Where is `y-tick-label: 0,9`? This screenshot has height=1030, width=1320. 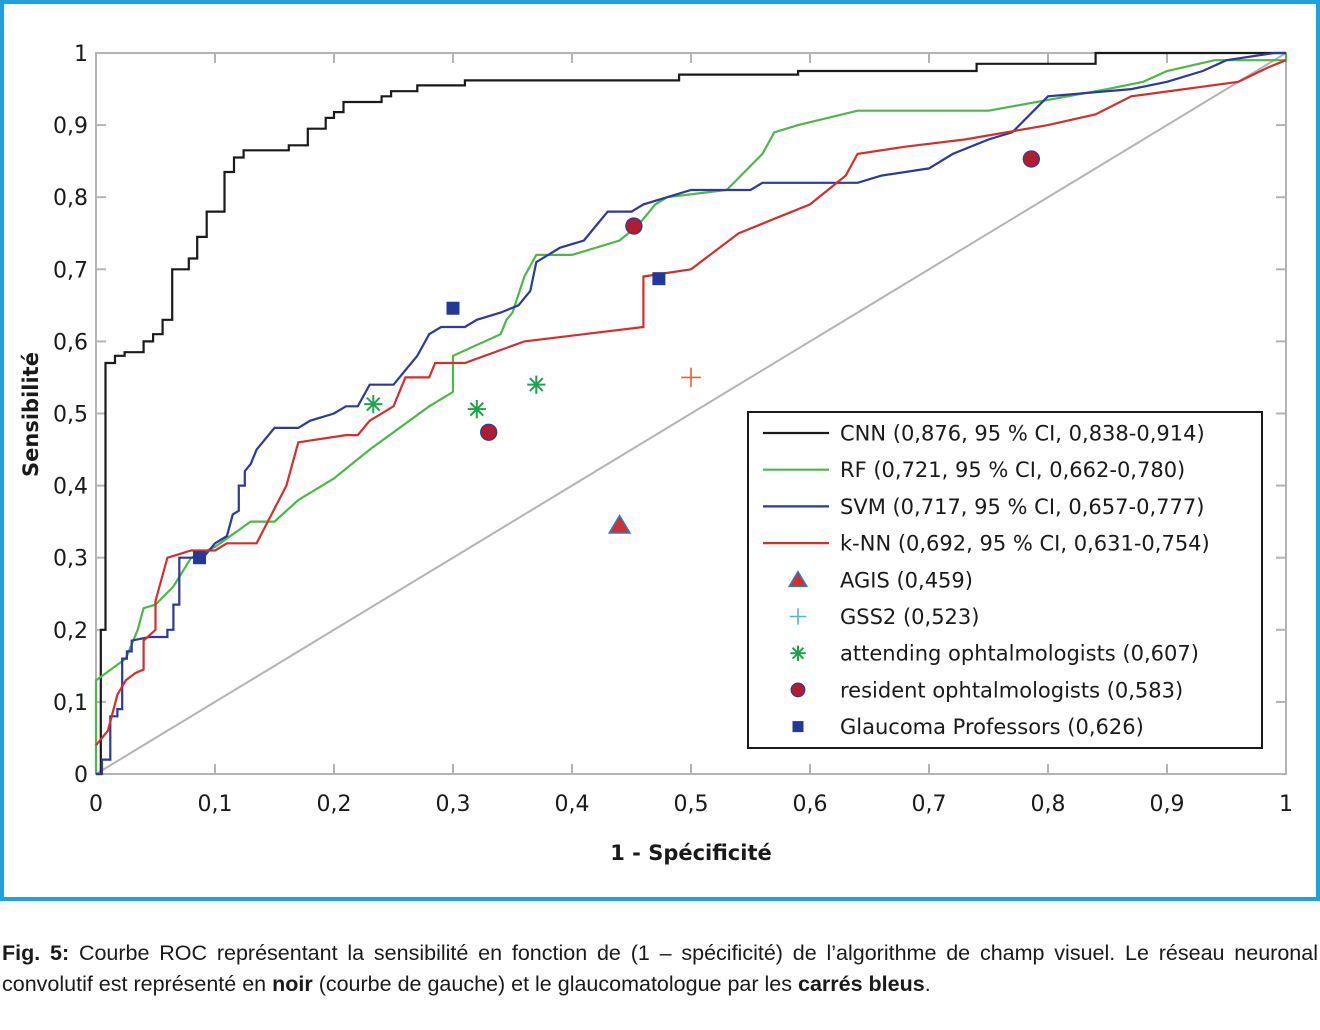
y-tick-label: 0,9 is located at coordinates (70, 126).